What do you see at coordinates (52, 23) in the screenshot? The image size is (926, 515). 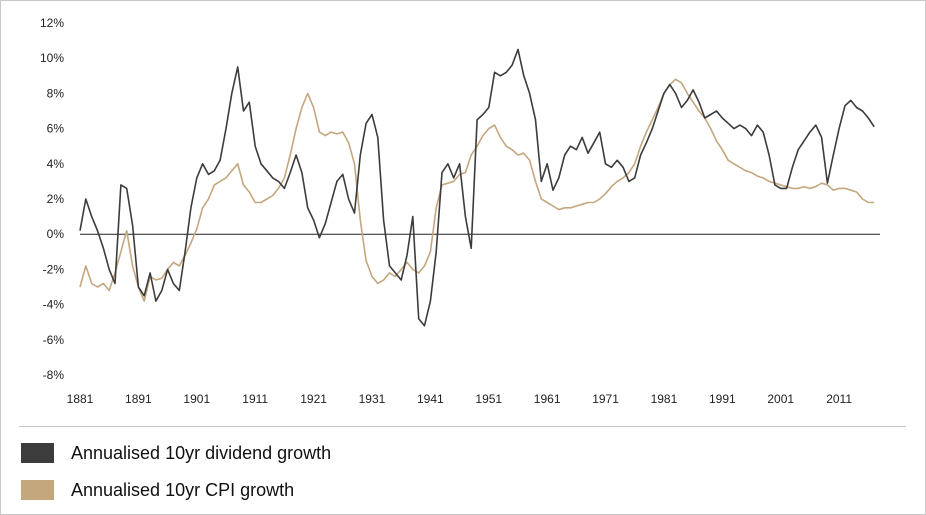 I see `y-tick-label: 12%` at bounding box center [52, 23].